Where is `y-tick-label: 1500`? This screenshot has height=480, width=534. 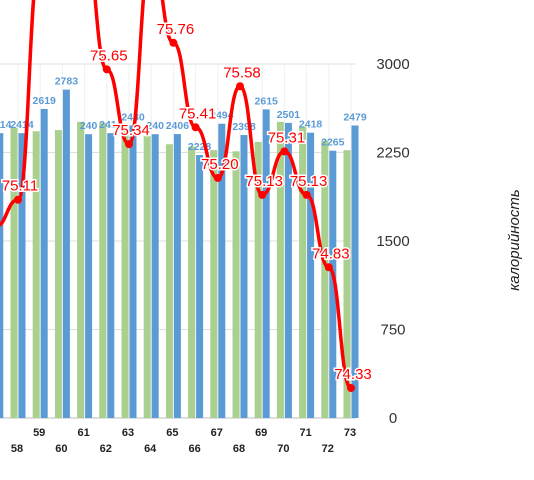 y-tick-label: 1500 is located at coordinates (392, 241).